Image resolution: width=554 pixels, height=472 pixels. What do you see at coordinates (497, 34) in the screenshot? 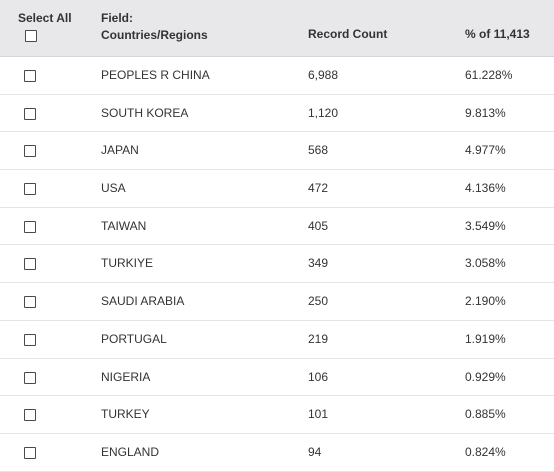
I see `percent-column-header: % of 11,413` at bounding box center [497, 34].